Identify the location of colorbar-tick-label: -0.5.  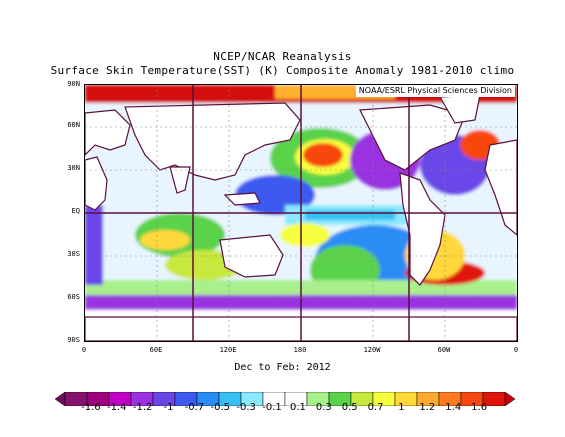
(220, 407).